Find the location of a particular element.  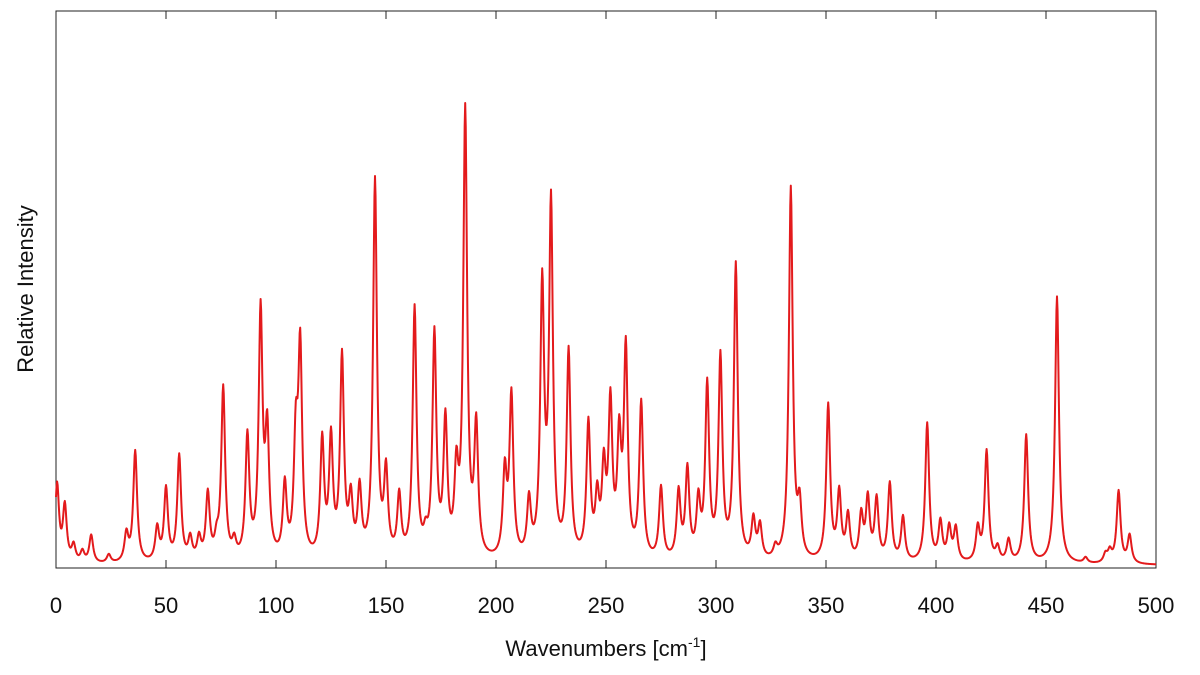

x-tick-label: 450 is located at coordinates (1046, 605).